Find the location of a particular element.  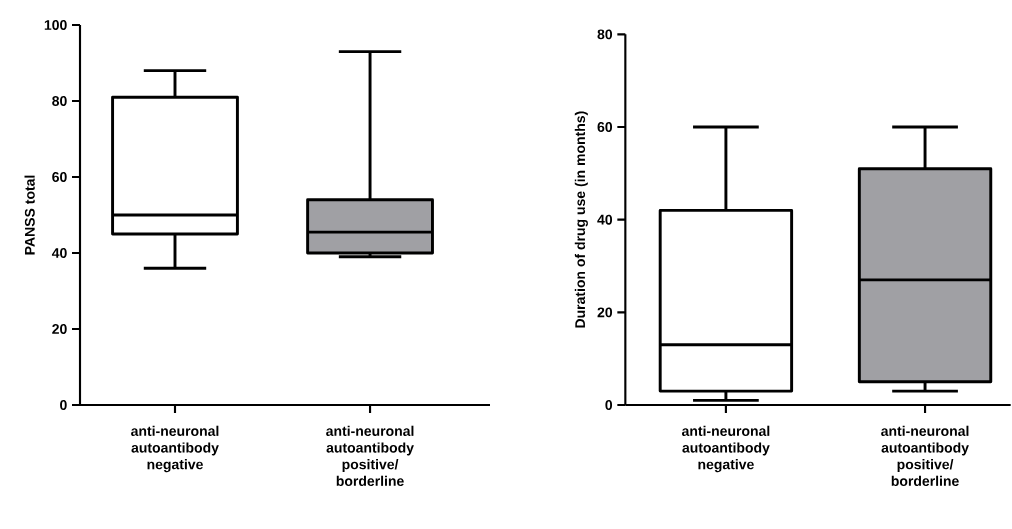

y-tick-label: 100 is located at coordinates (55, 25).